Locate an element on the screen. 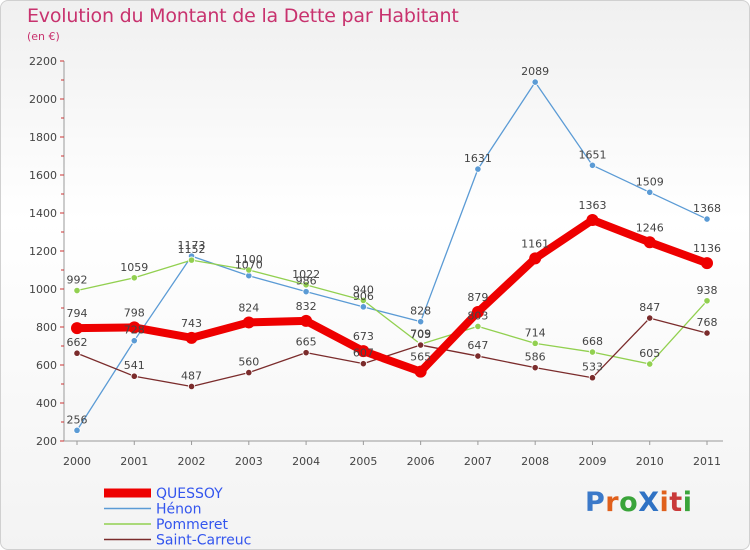  logo-letter: X is located at coordinates (649, 502).